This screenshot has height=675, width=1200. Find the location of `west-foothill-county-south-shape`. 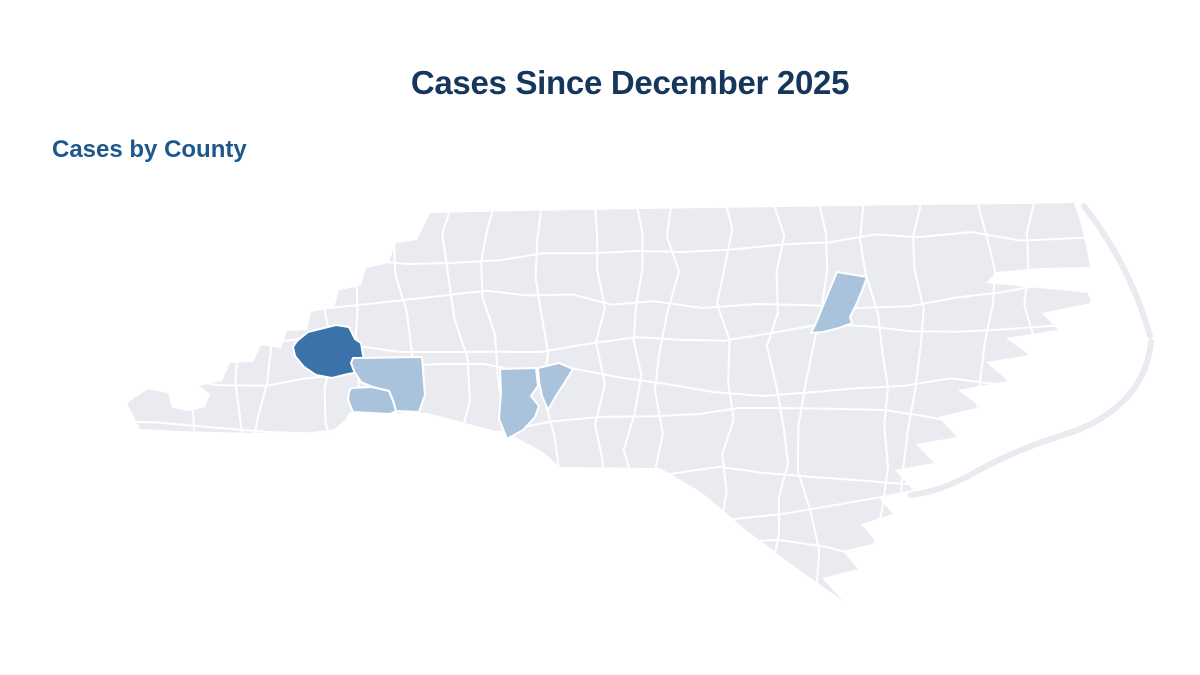

west-foothill-county-south-shape is located at coordinates (372, 400).